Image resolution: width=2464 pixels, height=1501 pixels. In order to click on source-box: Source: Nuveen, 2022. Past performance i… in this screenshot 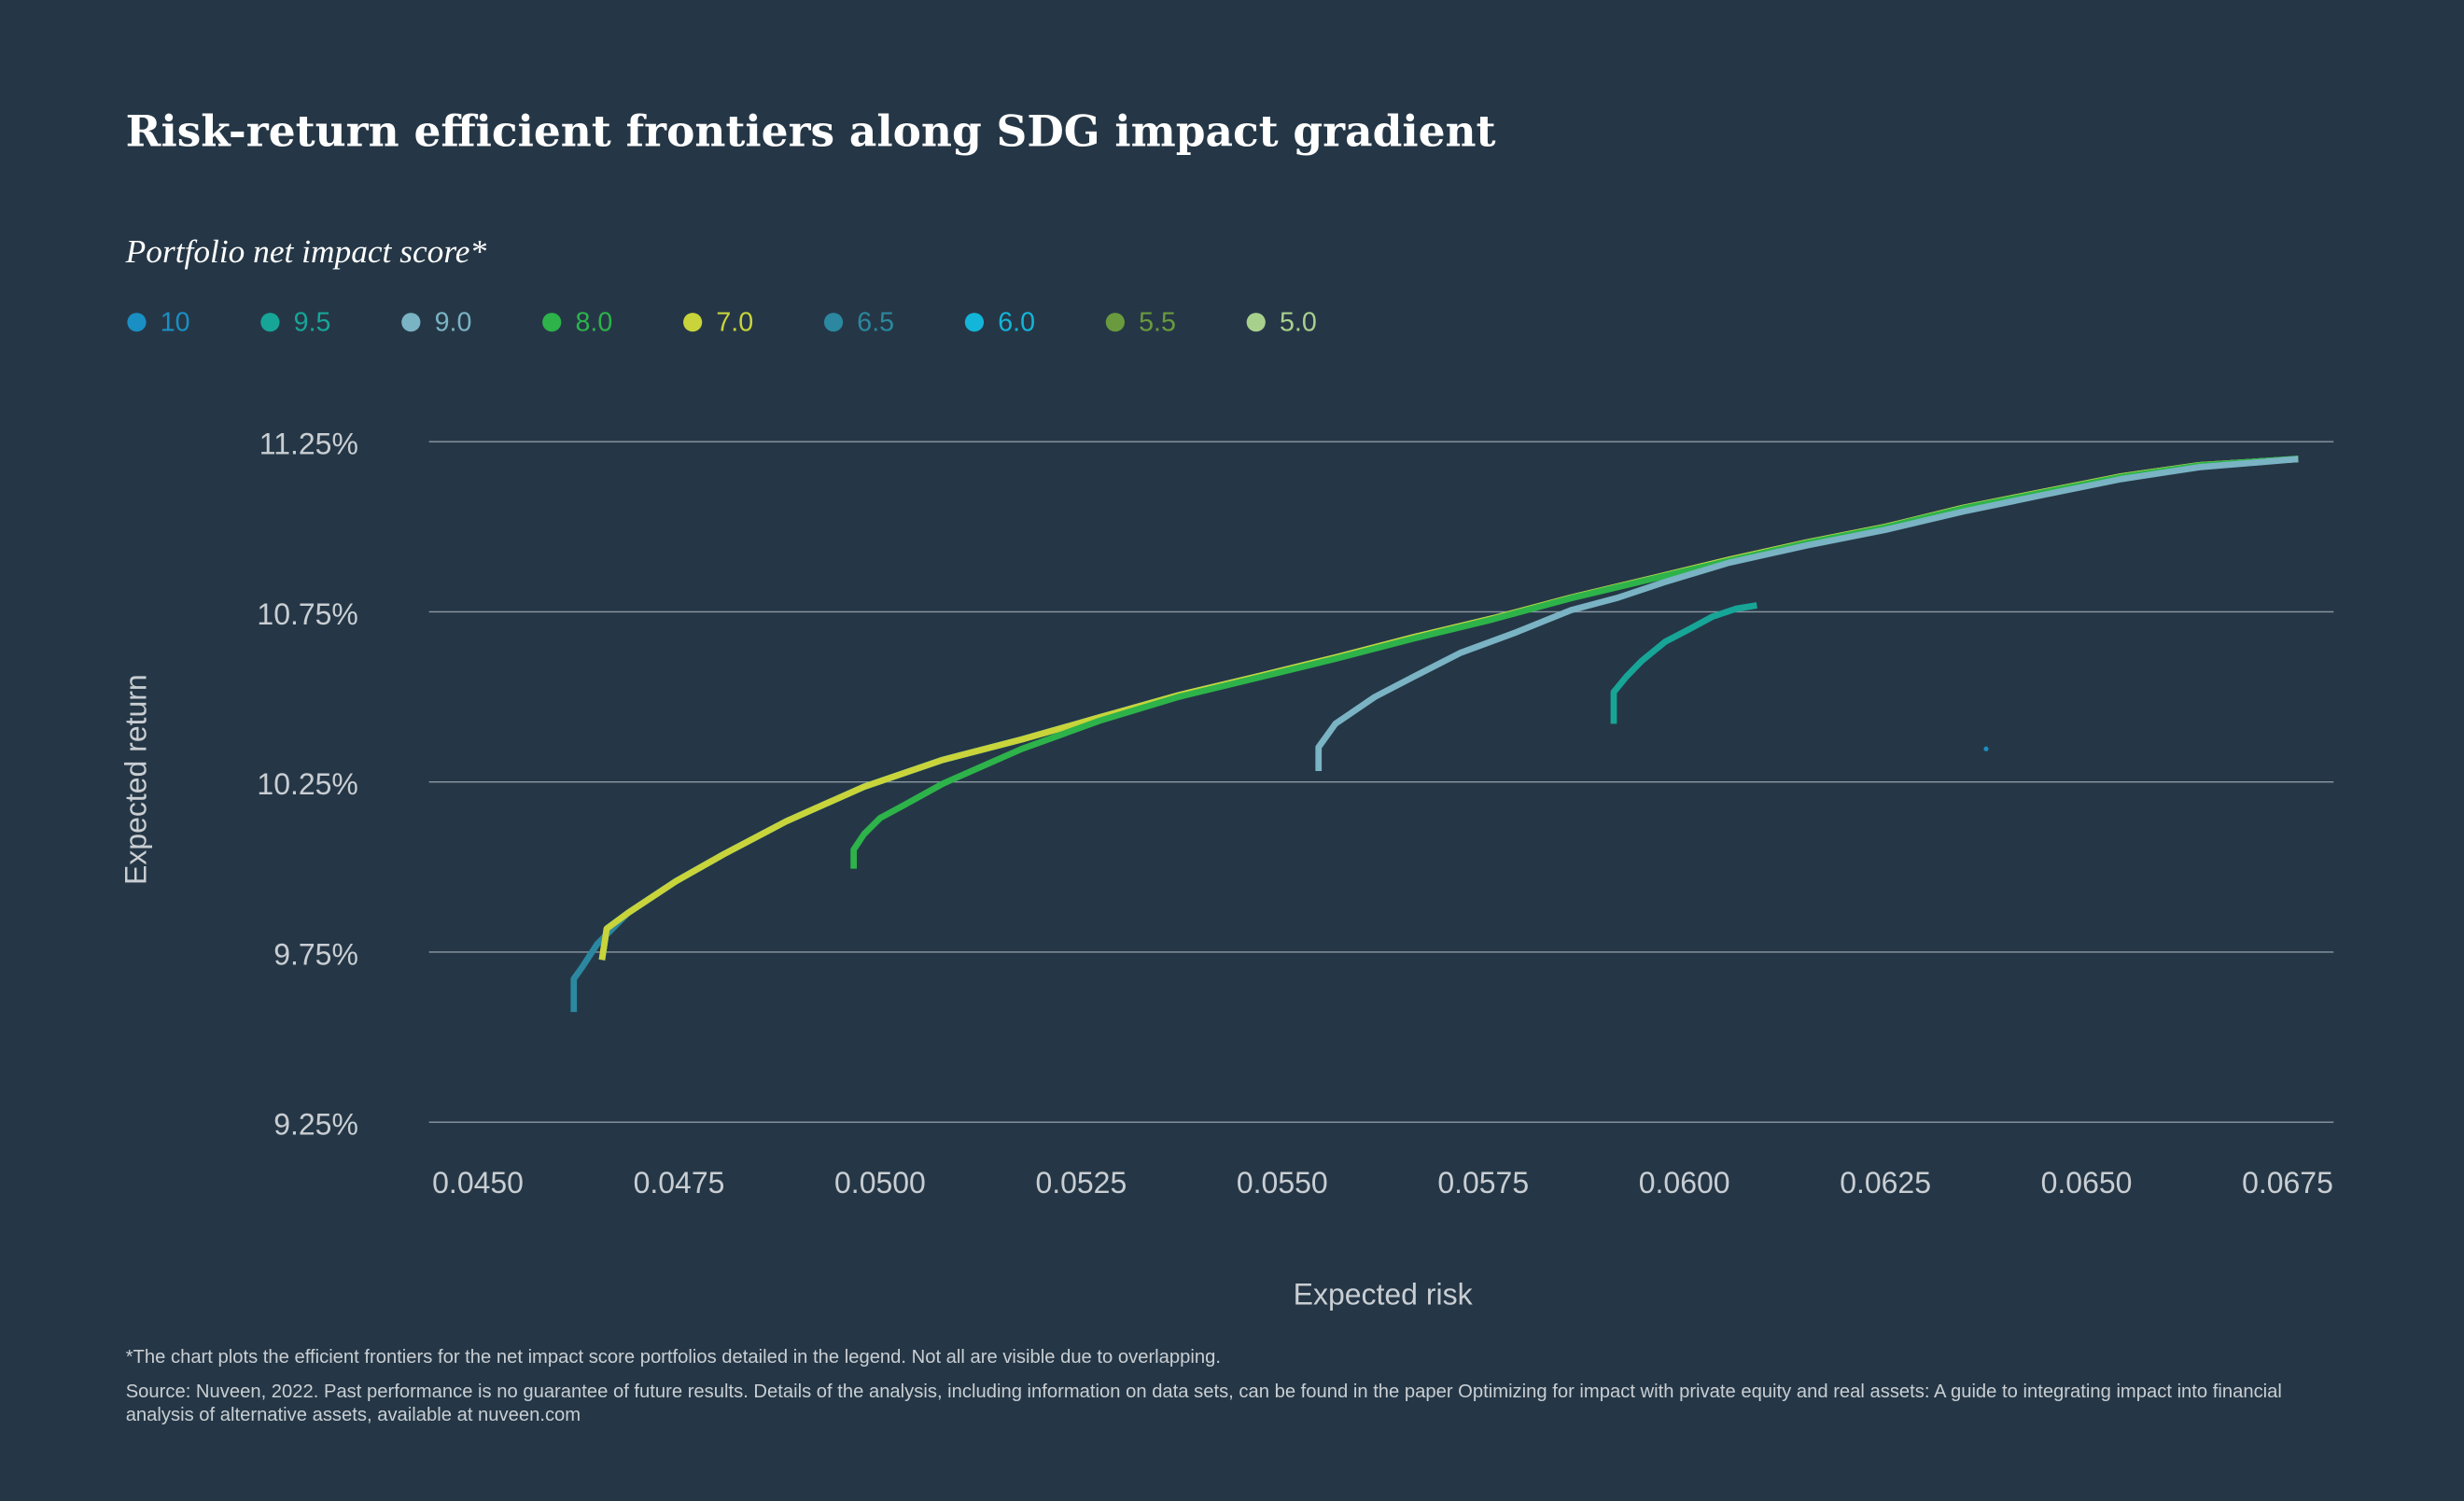, I will do `click(1203, 1403)`.